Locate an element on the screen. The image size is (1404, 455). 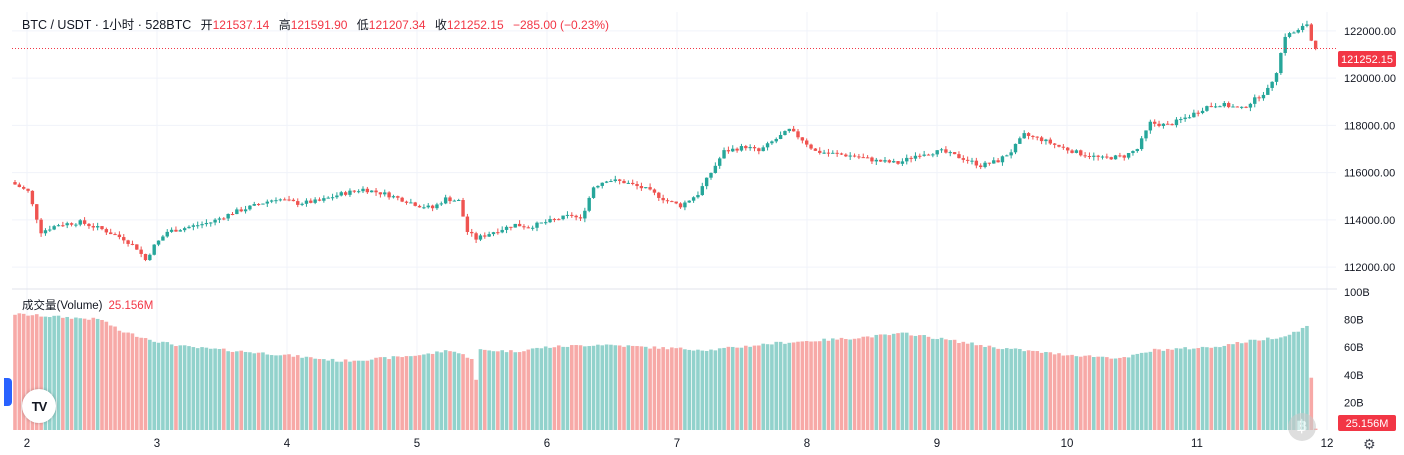
volume-label: 成交量(Volume) is located at coordinates (62, 306).